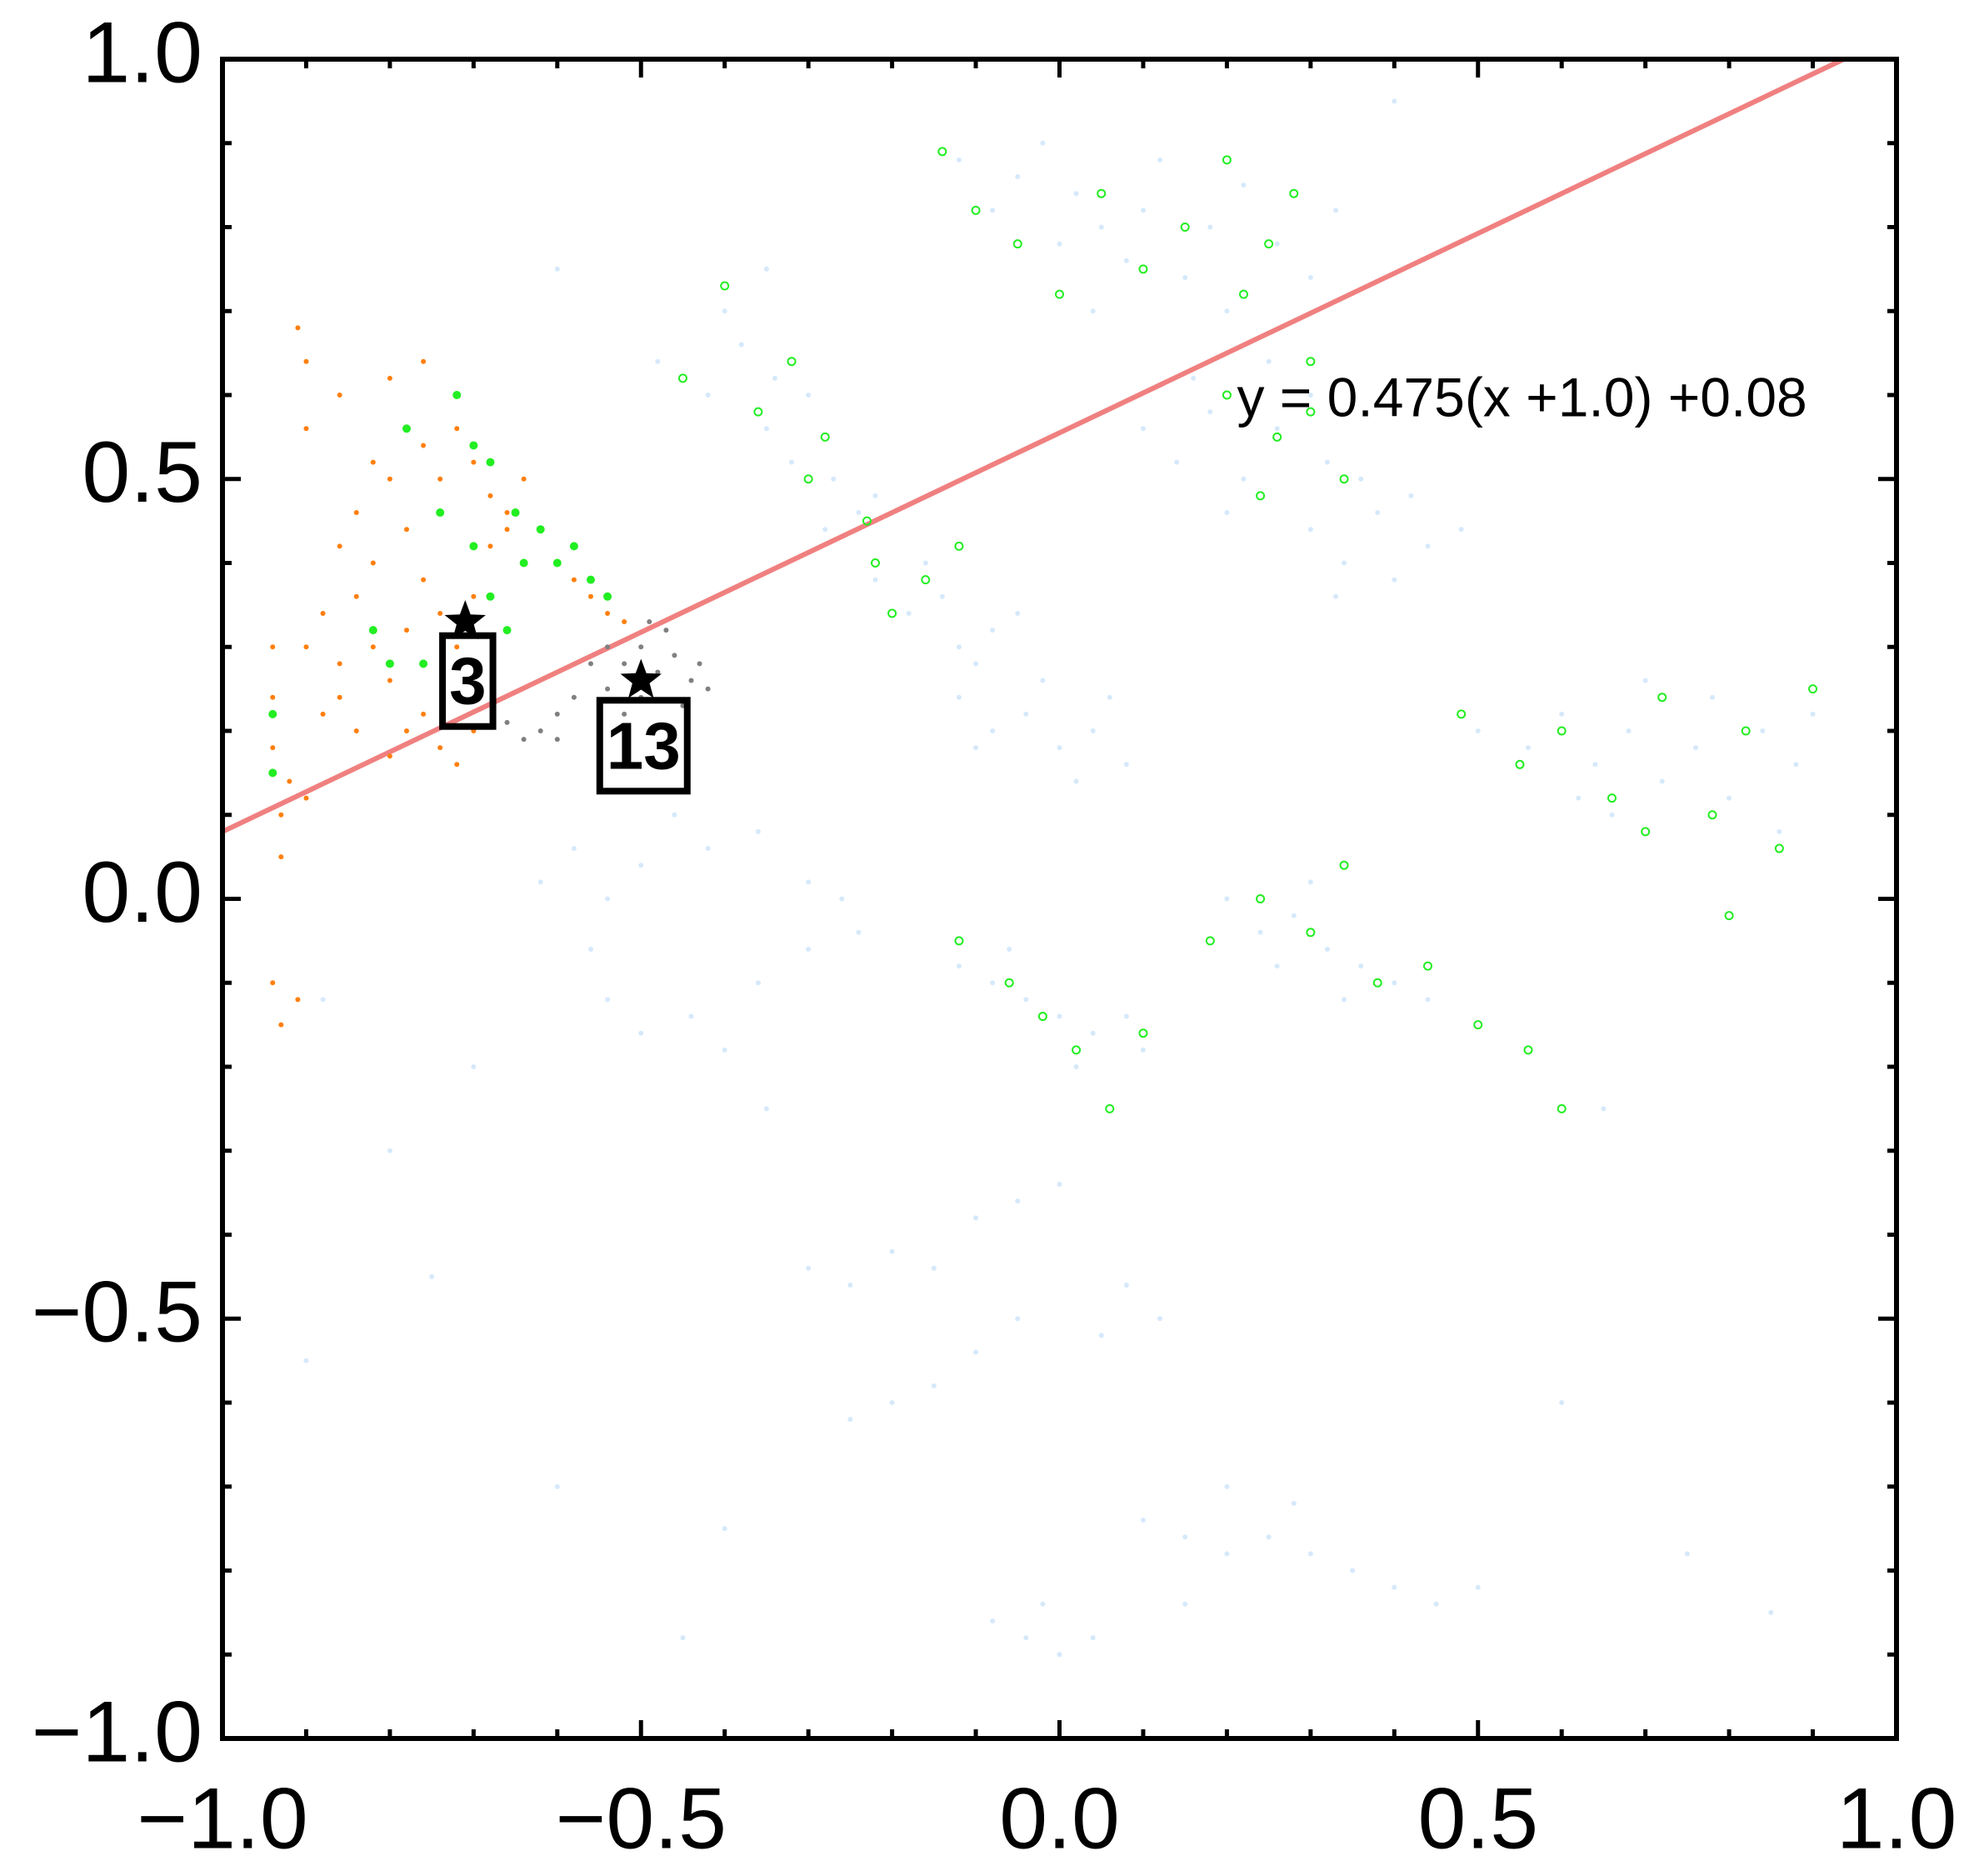  What do you see at coordinates (142, 892) in the screenshot?
I see `y-tick-label: 0.0` at bounding box center [142, 892].